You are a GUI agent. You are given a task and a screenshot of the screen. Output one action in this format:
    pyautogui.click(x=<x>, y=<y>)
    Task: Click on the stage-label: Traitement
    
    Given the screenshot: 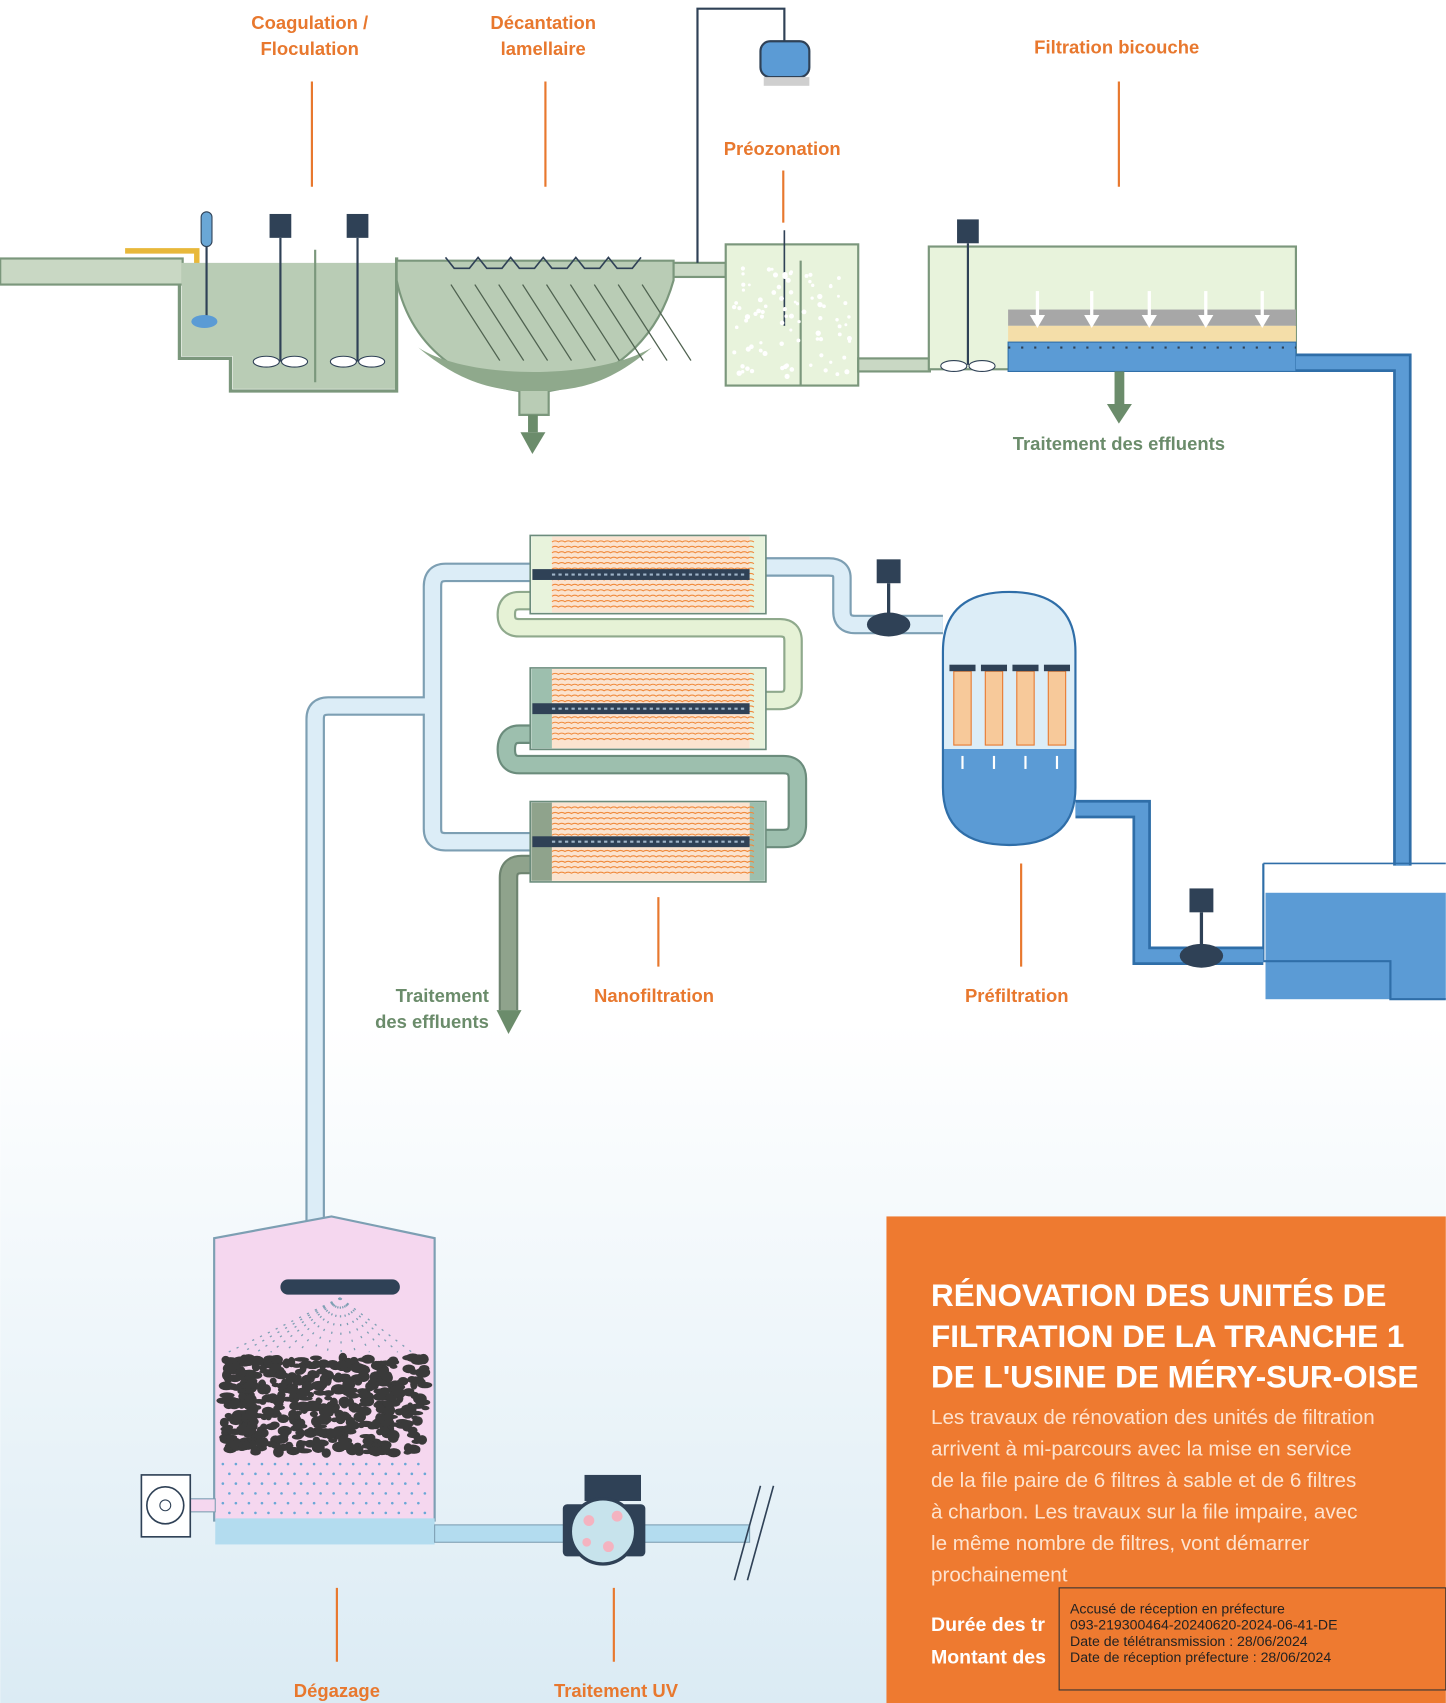 What is the action you would take?
    pyautogui.click(x=442, y=995)
    